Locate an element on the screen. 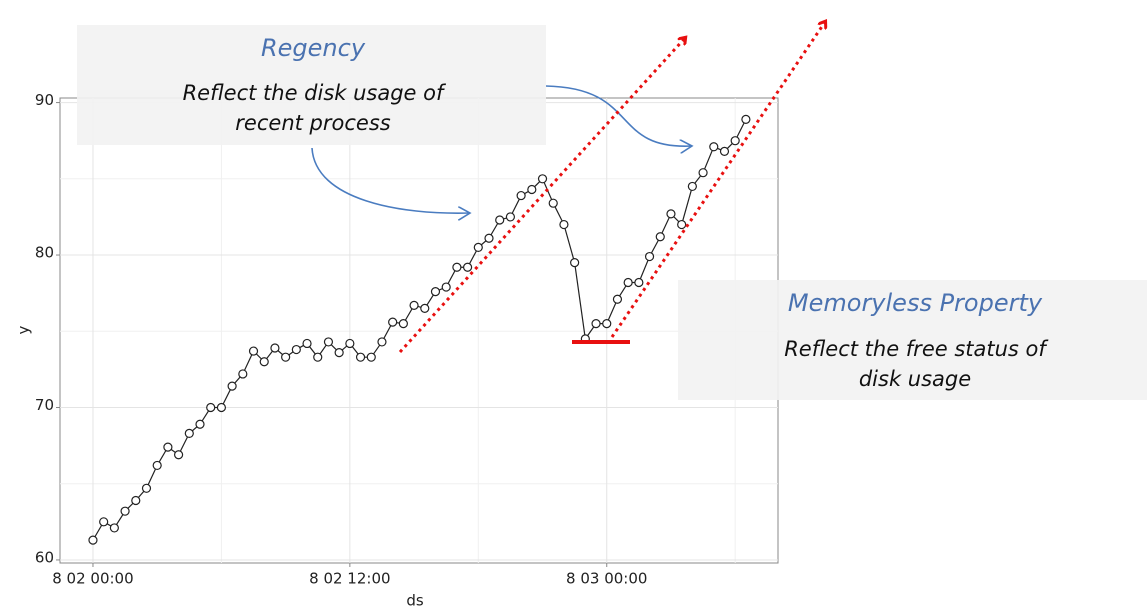  x-tick-label: 8 02 00:00 is located at coordinates (92, 579).